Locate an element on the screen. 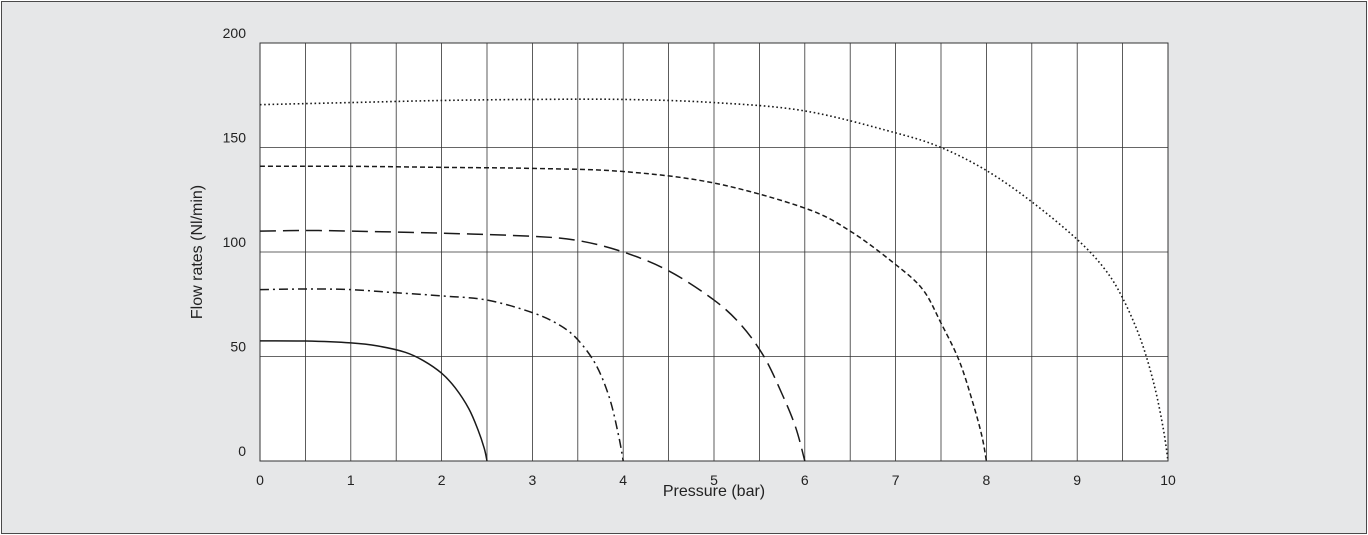 The image size is (1368, 535). x-tick-label: 0 is located at coordinates (260, 480).